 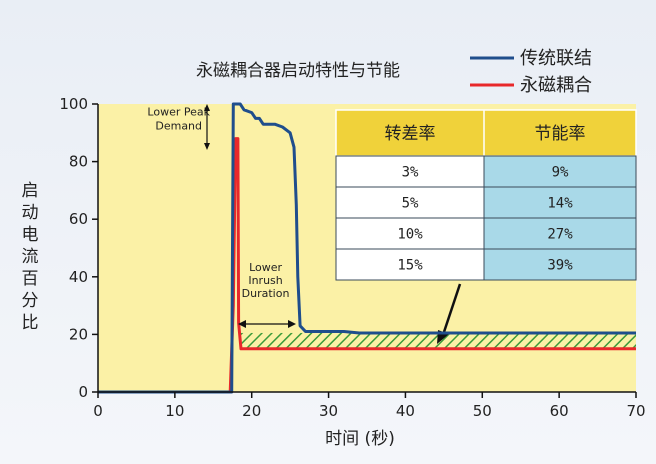 What do you see at coordinates (30, 279) in the screenshot?
I see `y-axis-label-char: 百` at bounding box center [30, 279].